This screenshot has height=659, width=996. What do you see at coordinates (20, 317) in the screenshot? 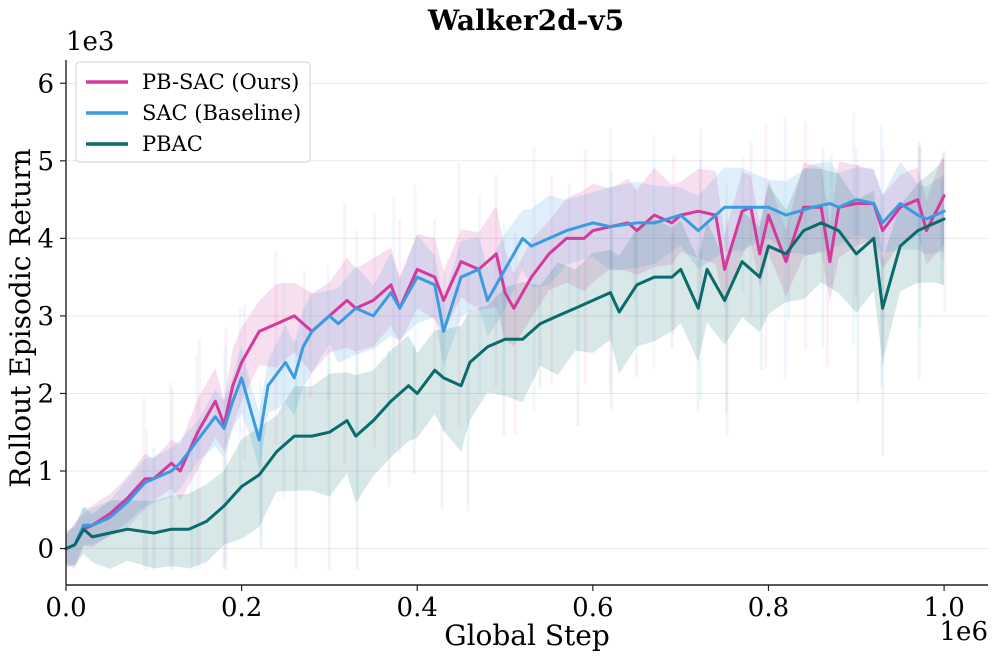
I see `y-axis-label: Rollout Episodic Return` at bounding box center [20, 317].